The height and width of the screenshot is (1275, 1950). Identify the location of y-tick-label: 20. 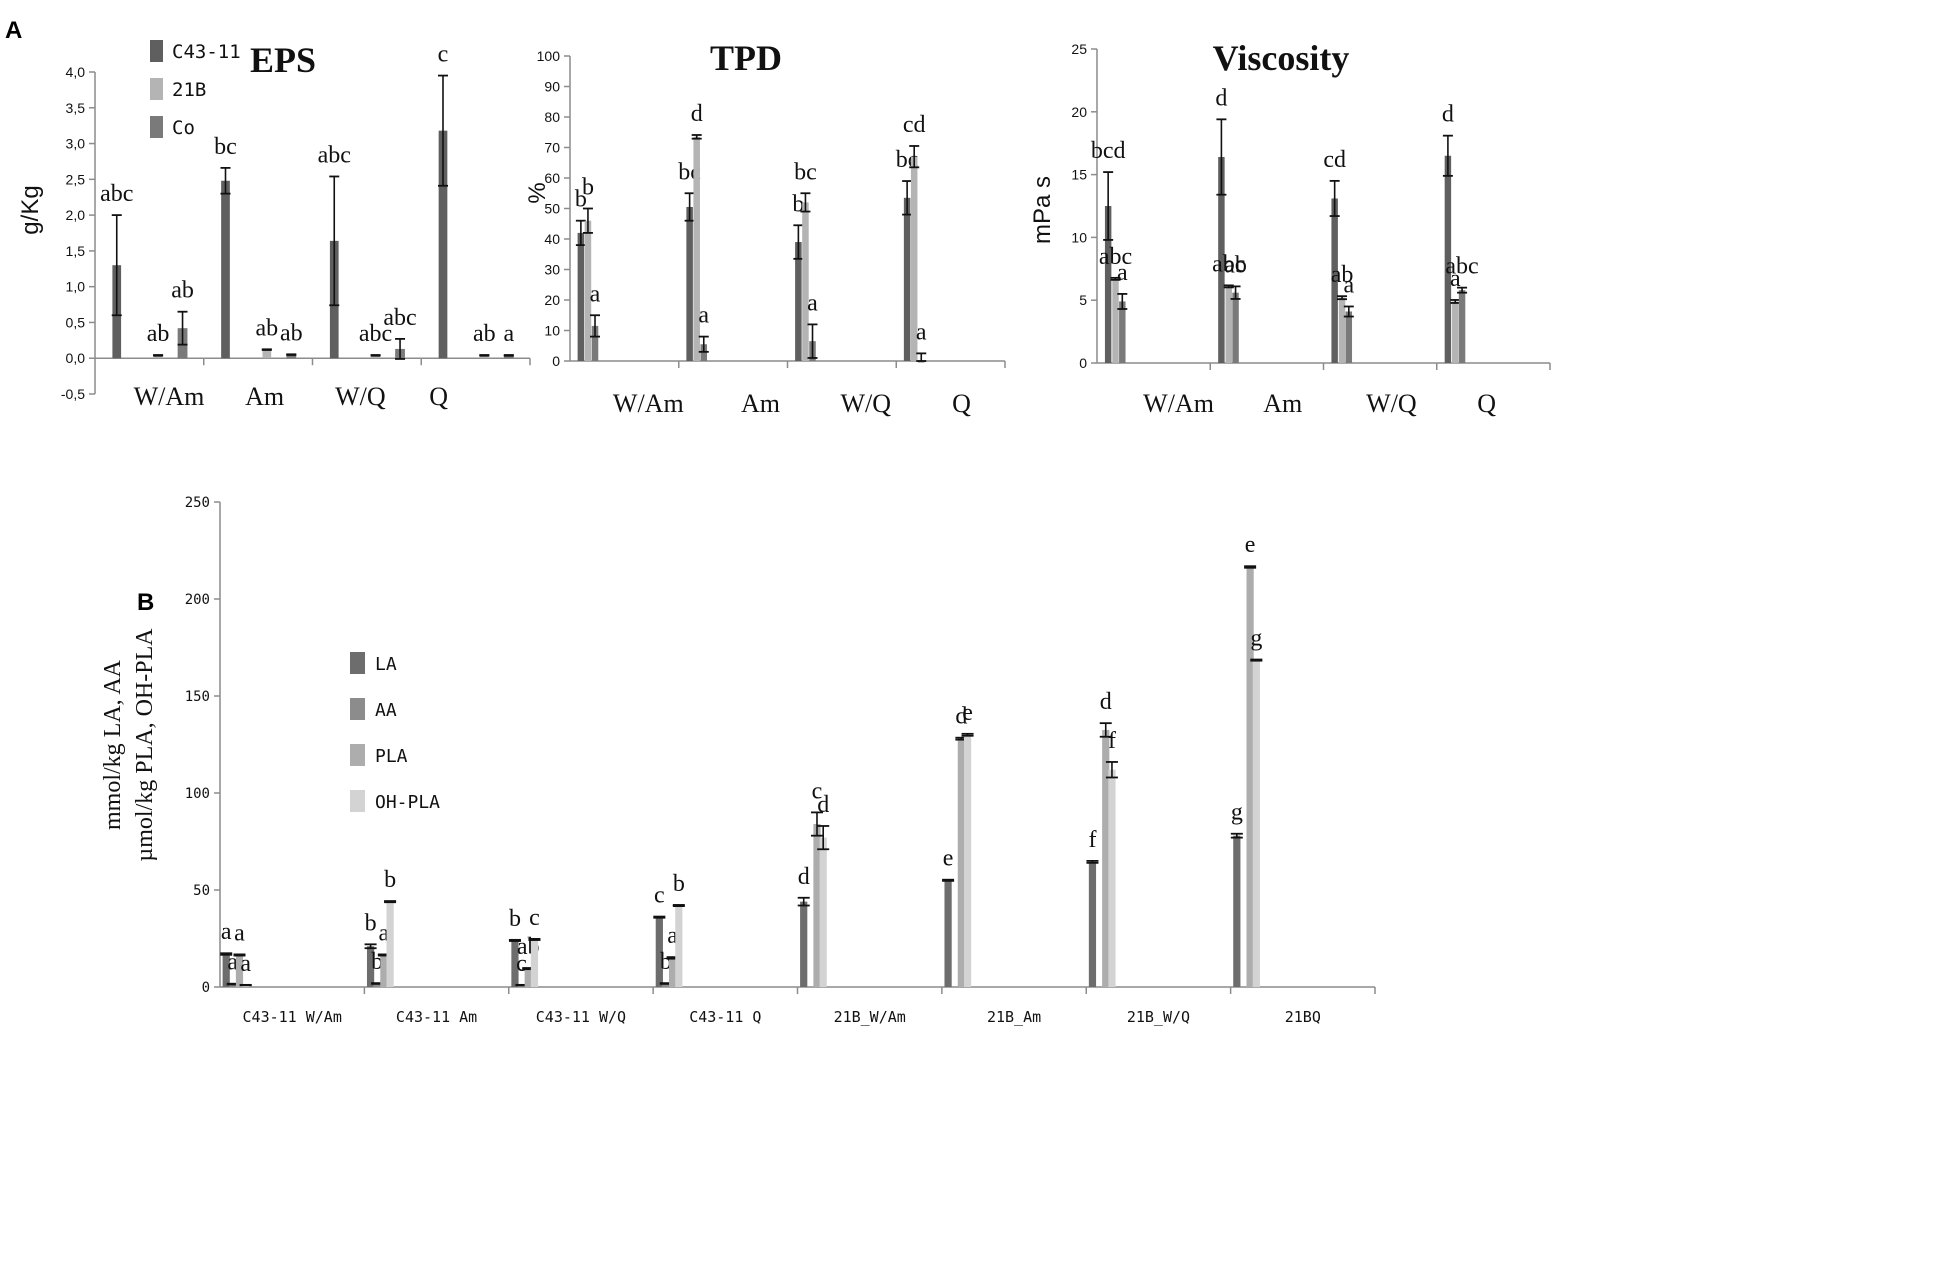
(1079, 112).